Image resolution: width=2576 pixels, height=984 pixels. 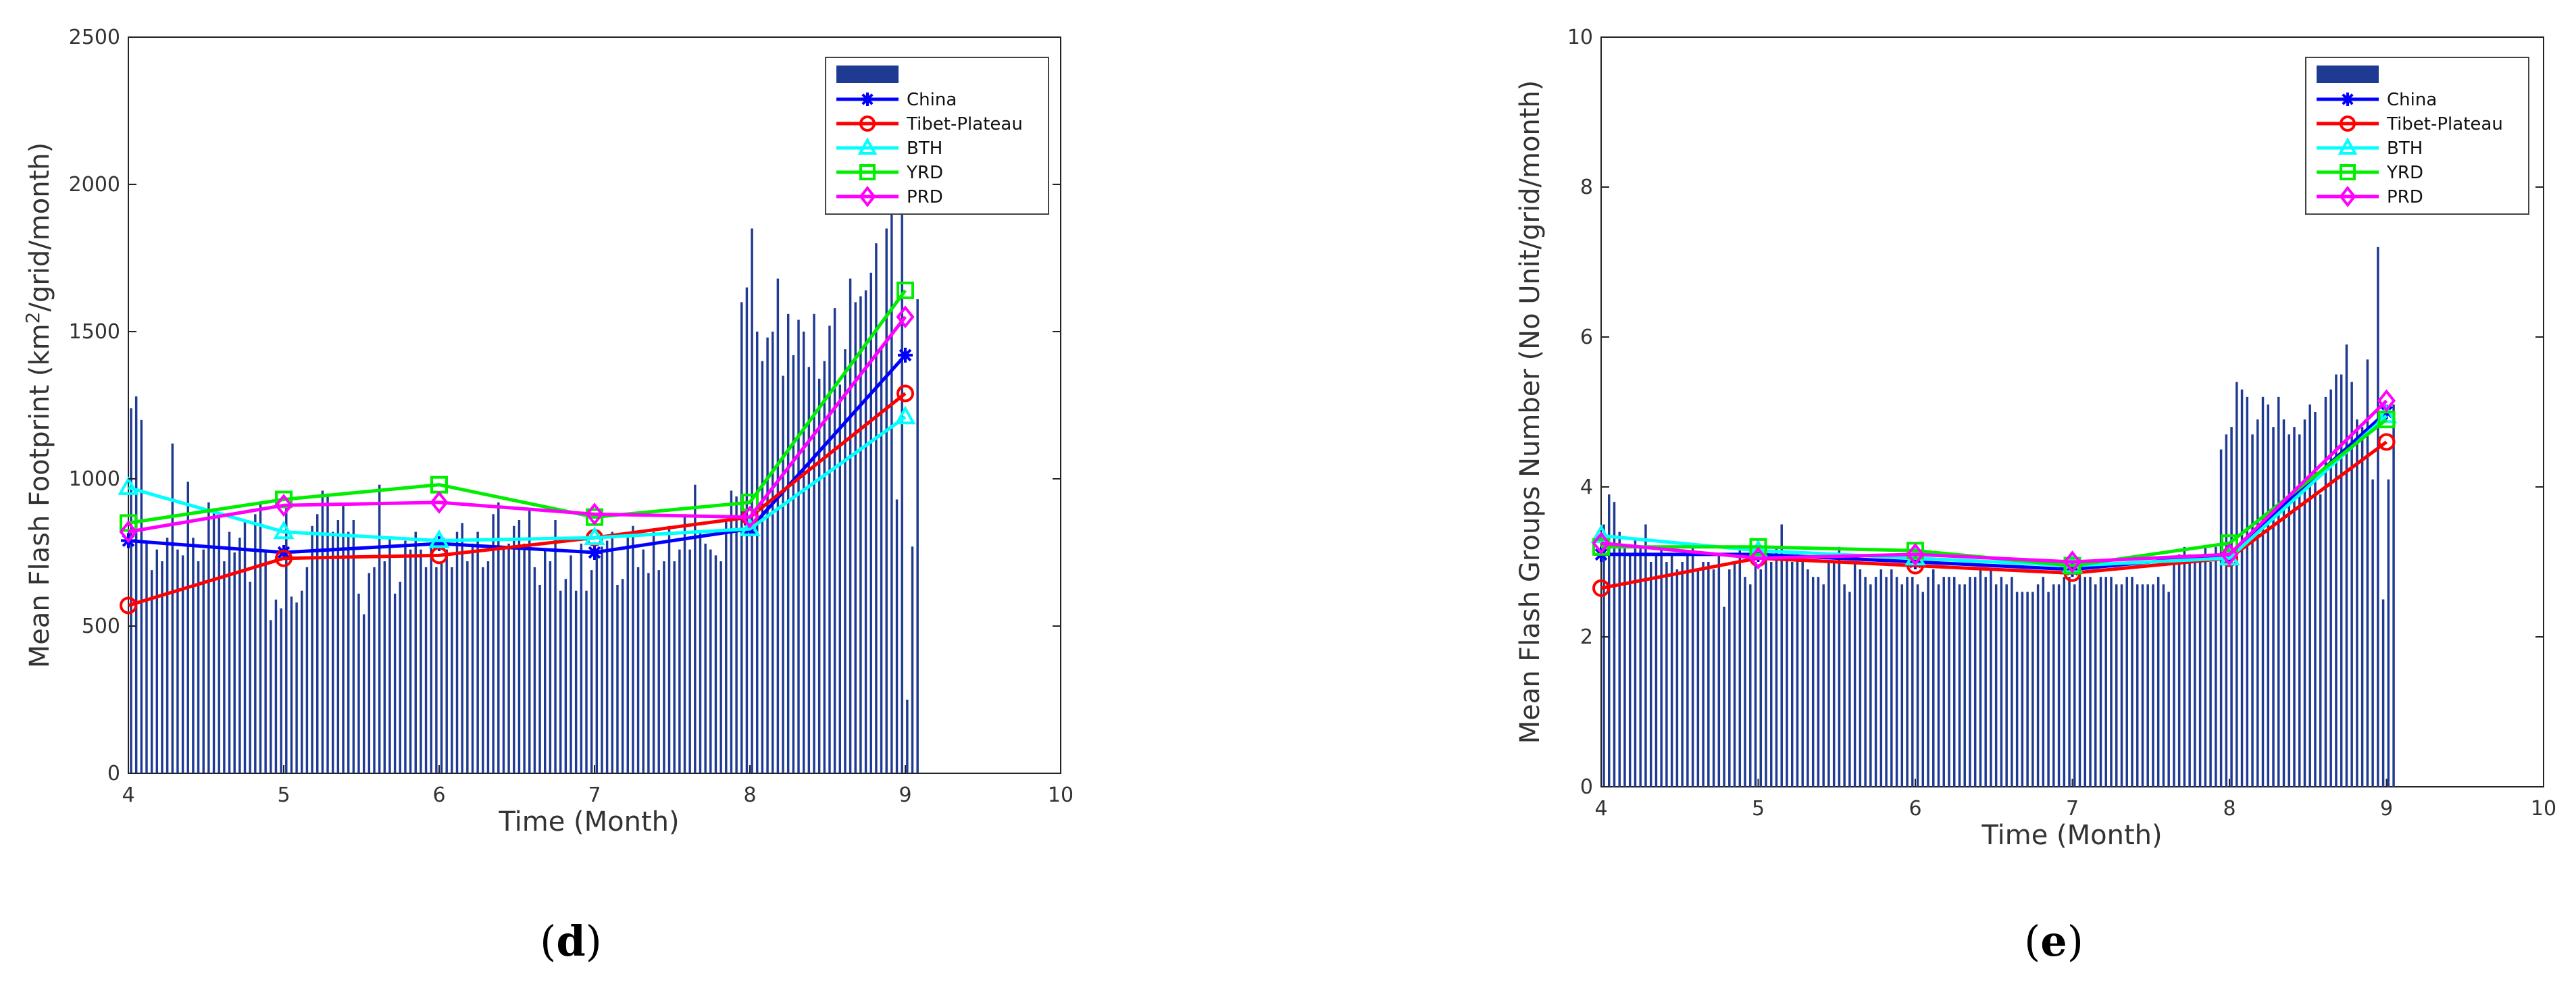 I want to click on x-tick-label-e-5: 9, so click(x=2386, y=809).